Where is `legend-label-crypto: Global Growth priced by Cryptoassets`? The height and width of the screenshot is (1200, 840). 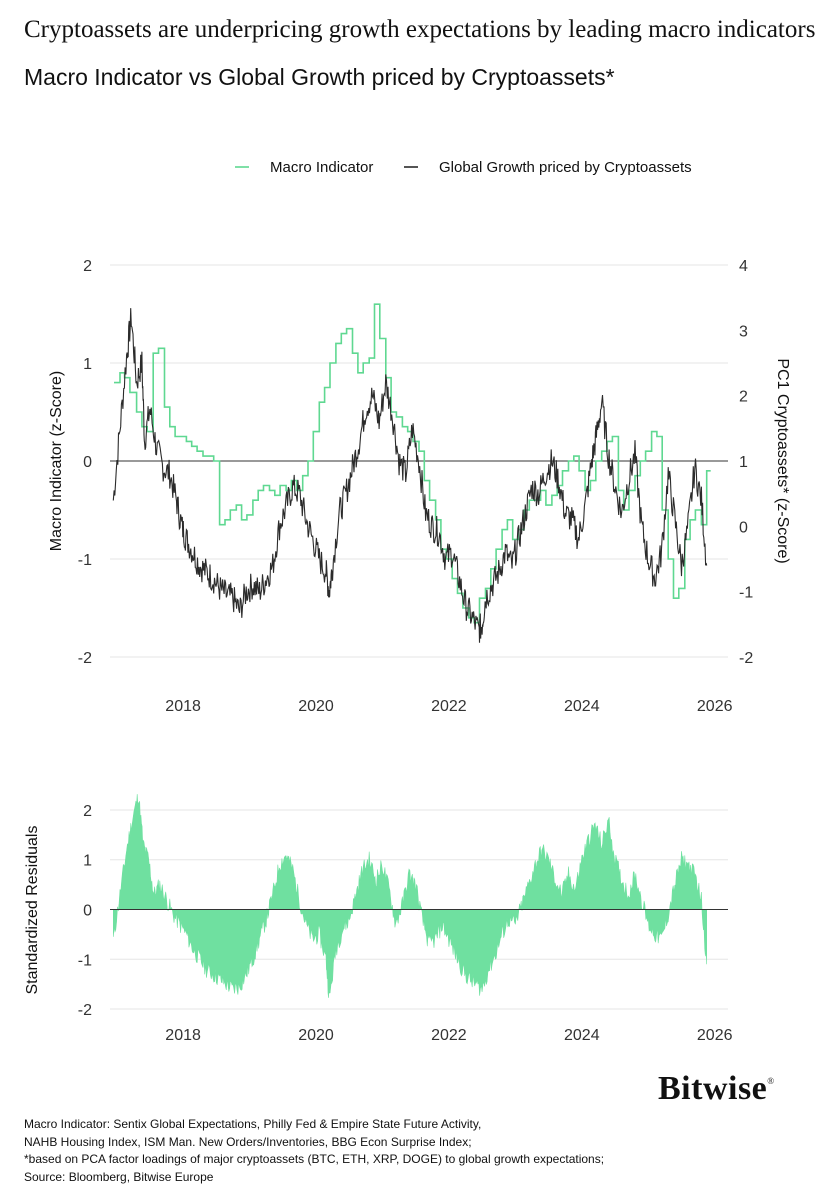 legend-label-crypto: Global Growth priced by Cryptoassets is located at coordinates (565, 167).